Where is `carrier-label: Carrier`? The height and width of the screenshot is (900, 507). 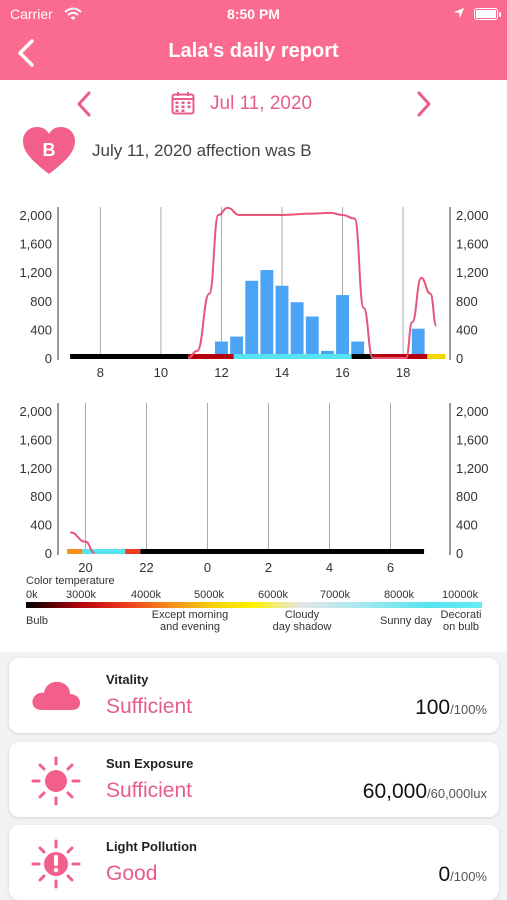 carrier-label: Carrier is located at coordinates (31, 14).